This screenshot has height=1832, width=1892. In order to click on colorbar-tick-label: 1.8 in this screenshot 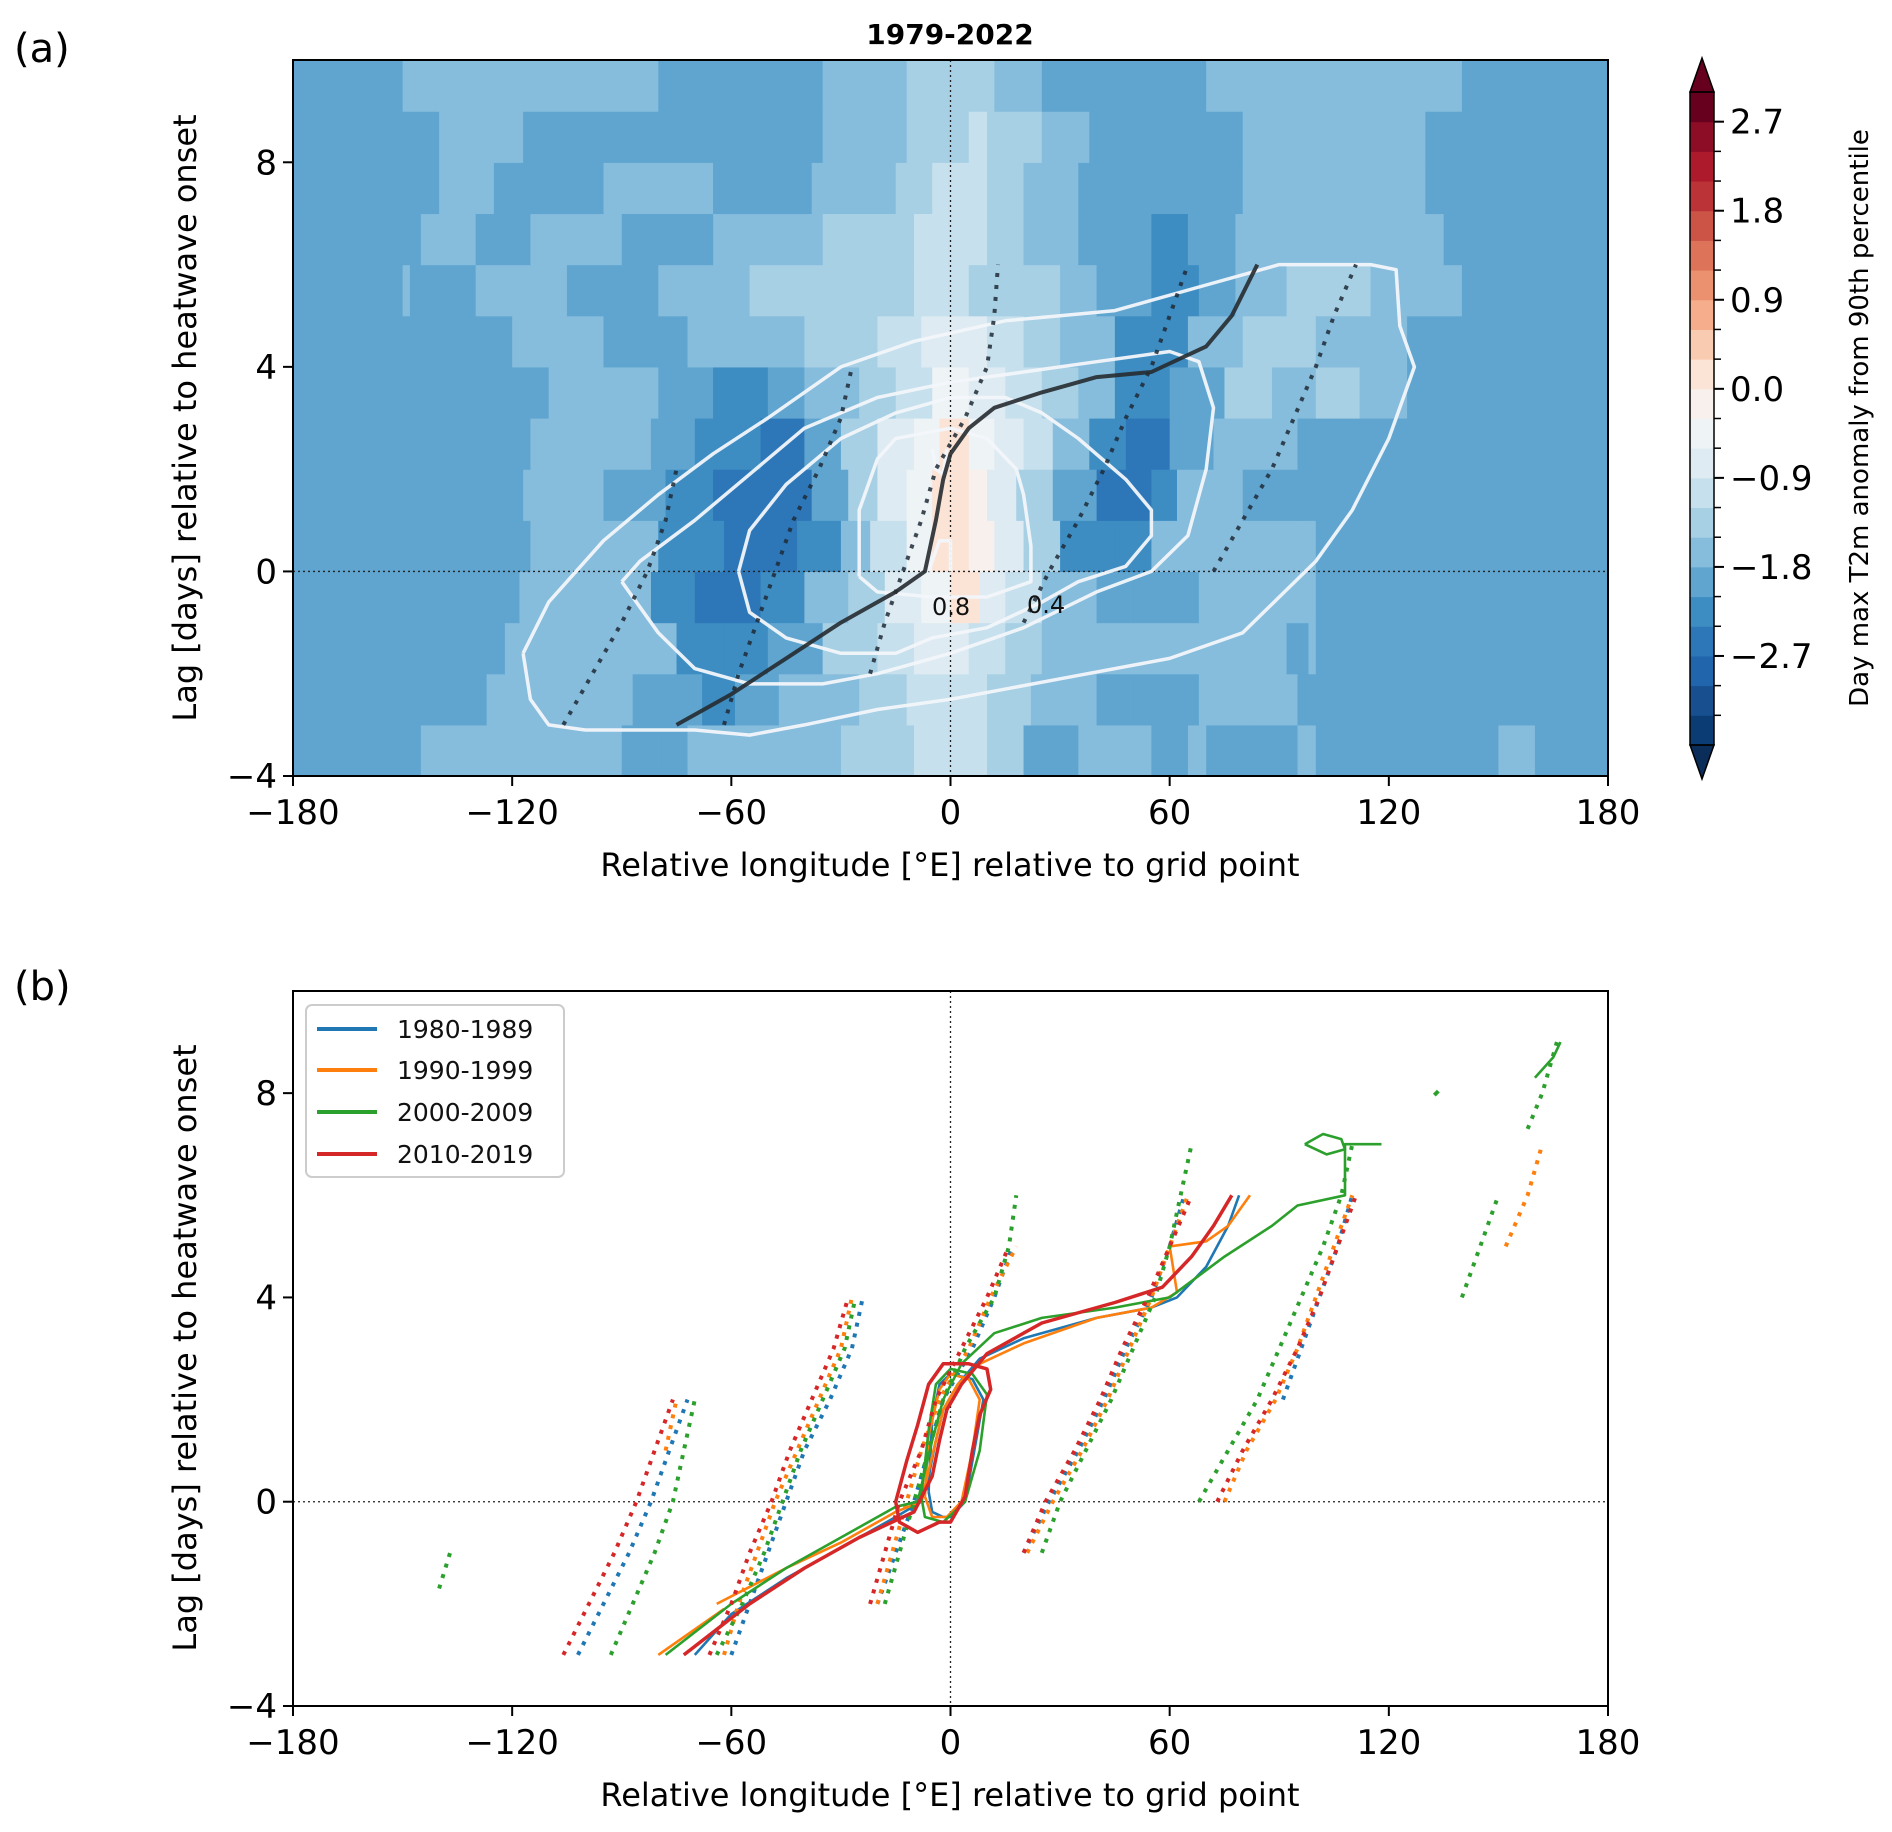, I will do `click(1757, 212)`.